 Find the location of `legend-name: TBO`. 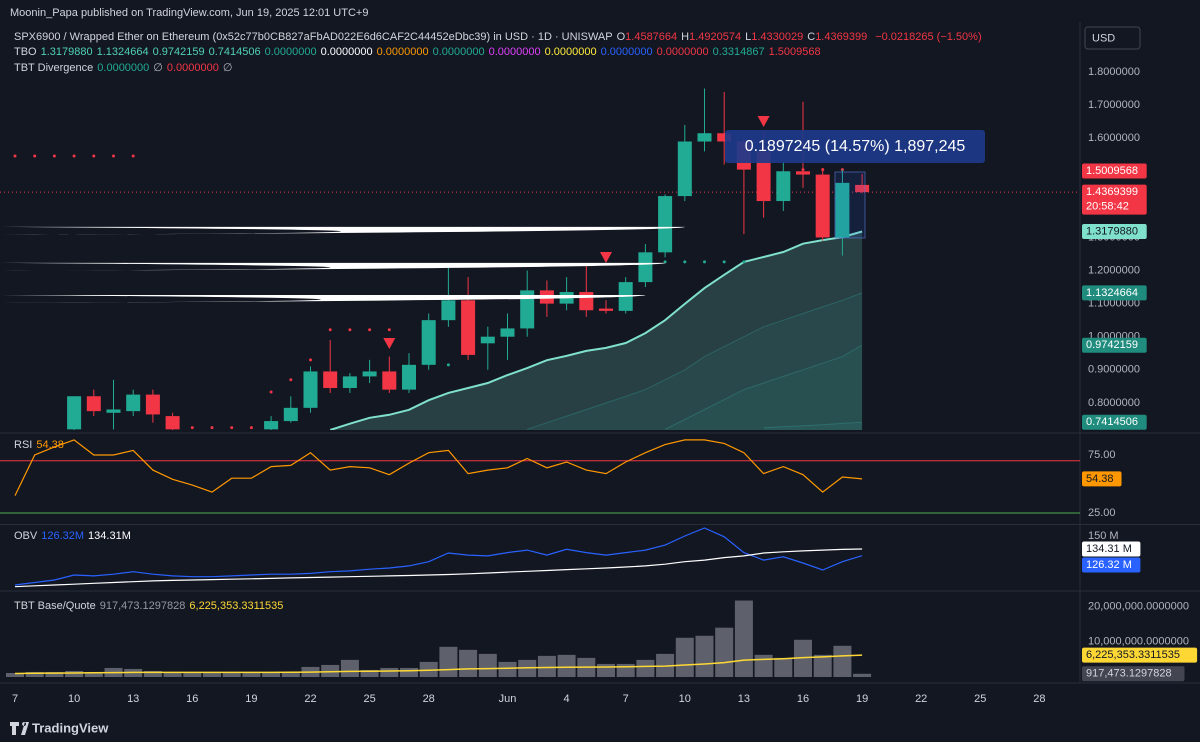

legend-name: TBO is located at coordinates (25, 52).